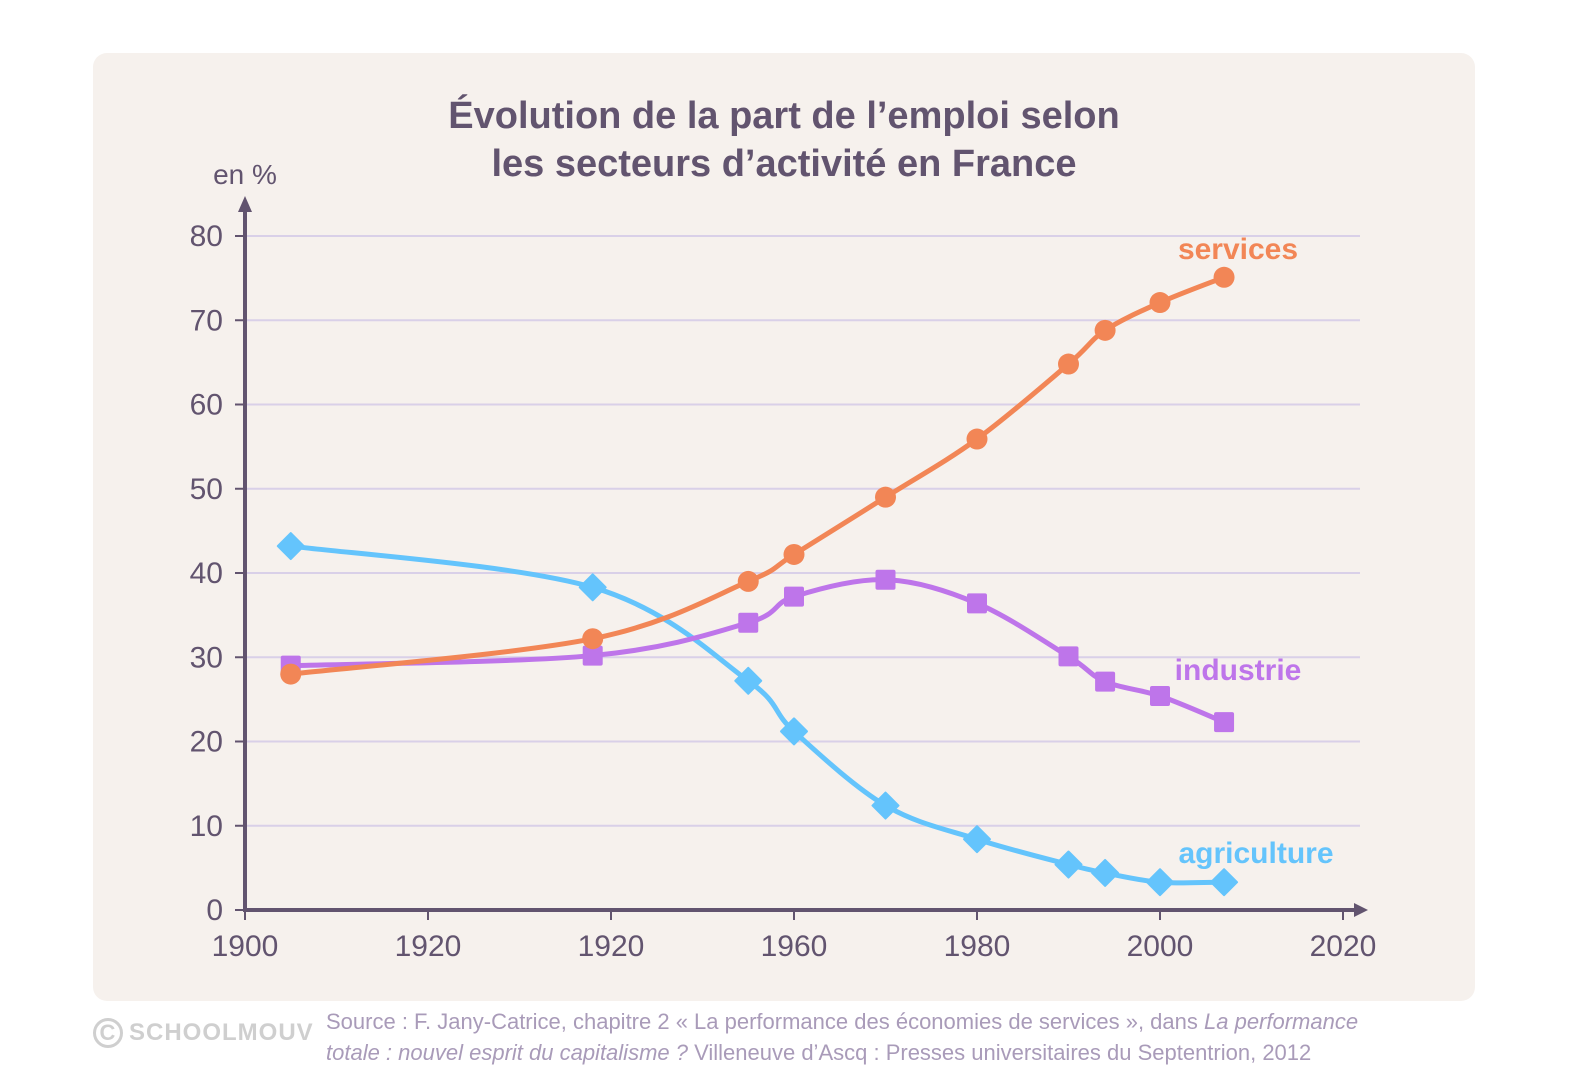 The height and width of the screenshot is (1080, 1586). I want to click on agriculture-point-1960, so click(794, 731).